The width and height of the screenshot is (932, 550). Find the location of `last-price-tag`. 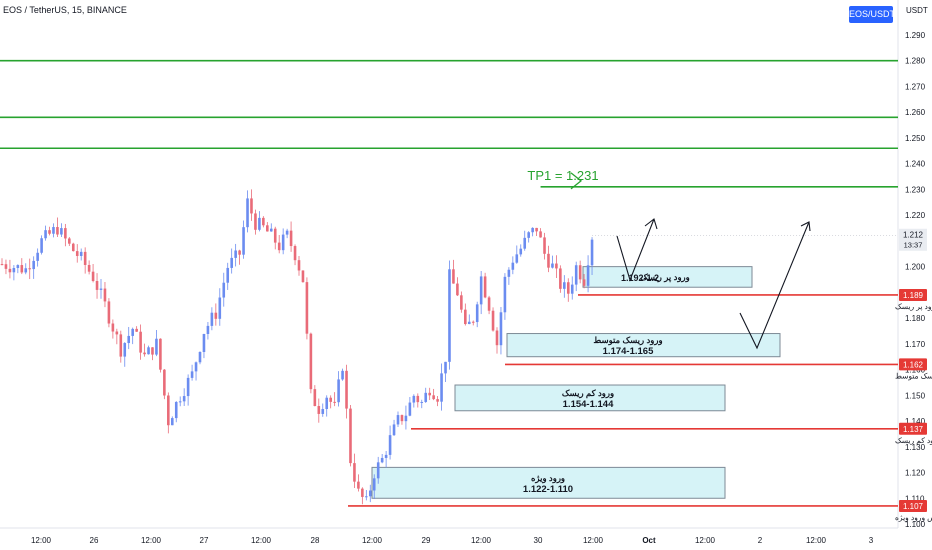

last-price-tag is located at coordinates (913, 239).